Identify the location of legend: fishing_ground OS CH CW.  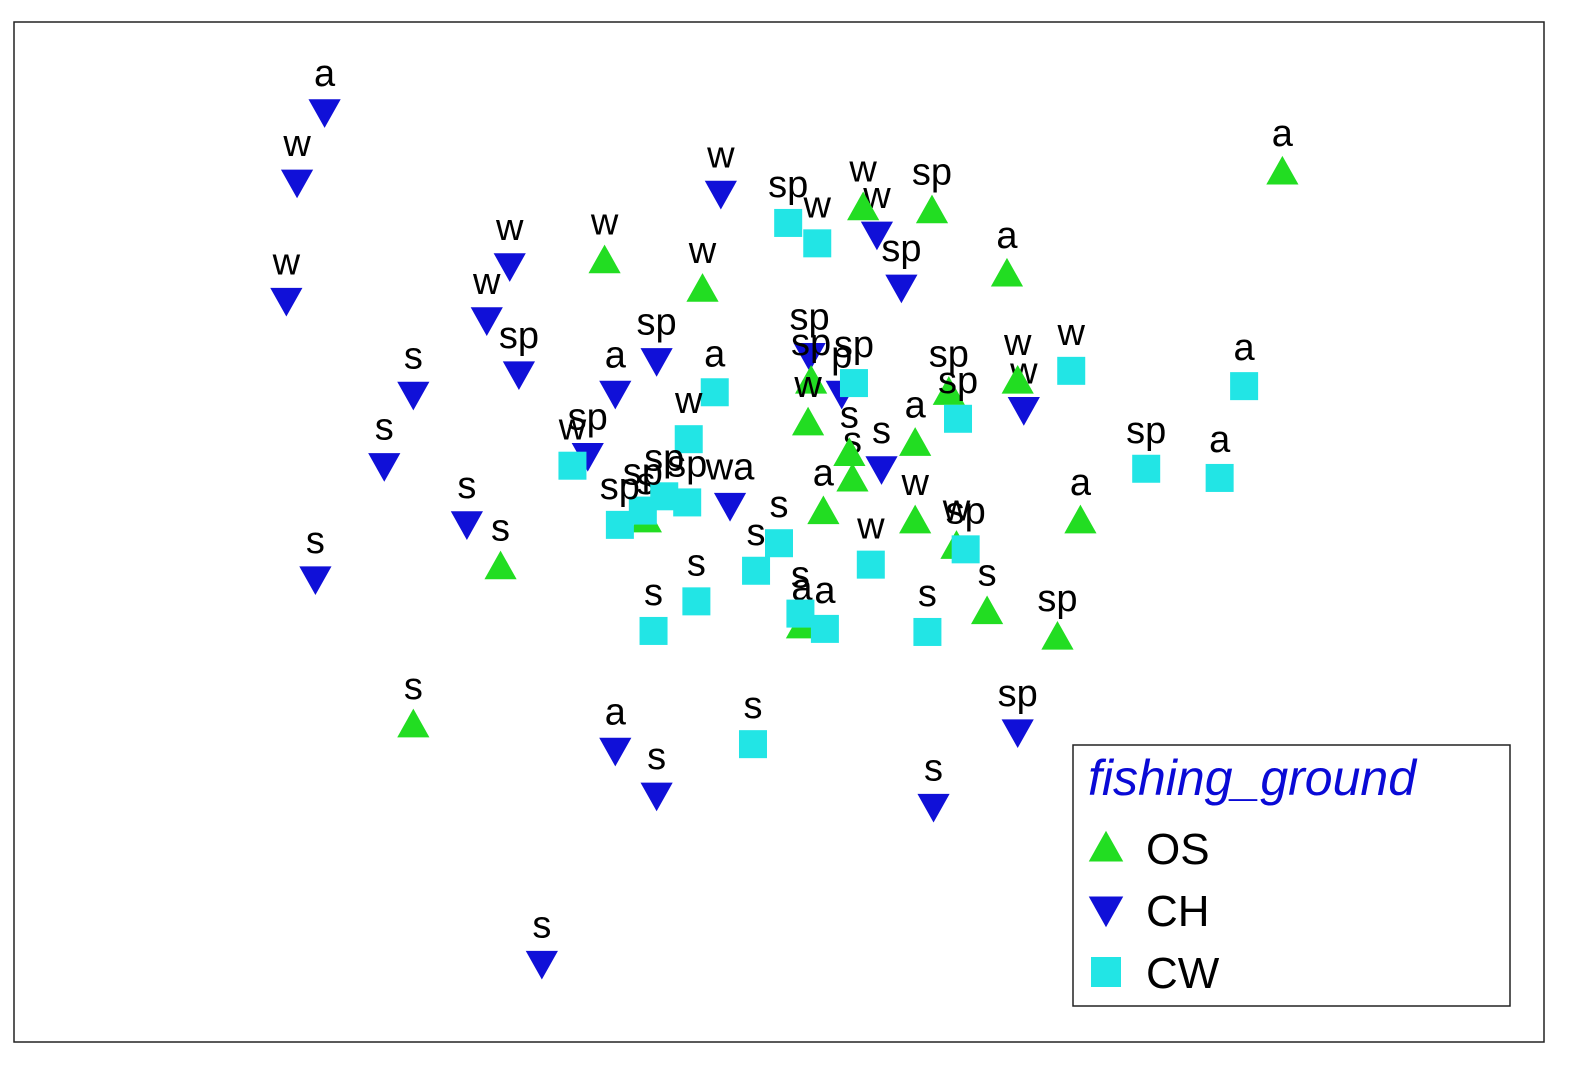
(1291, 875).